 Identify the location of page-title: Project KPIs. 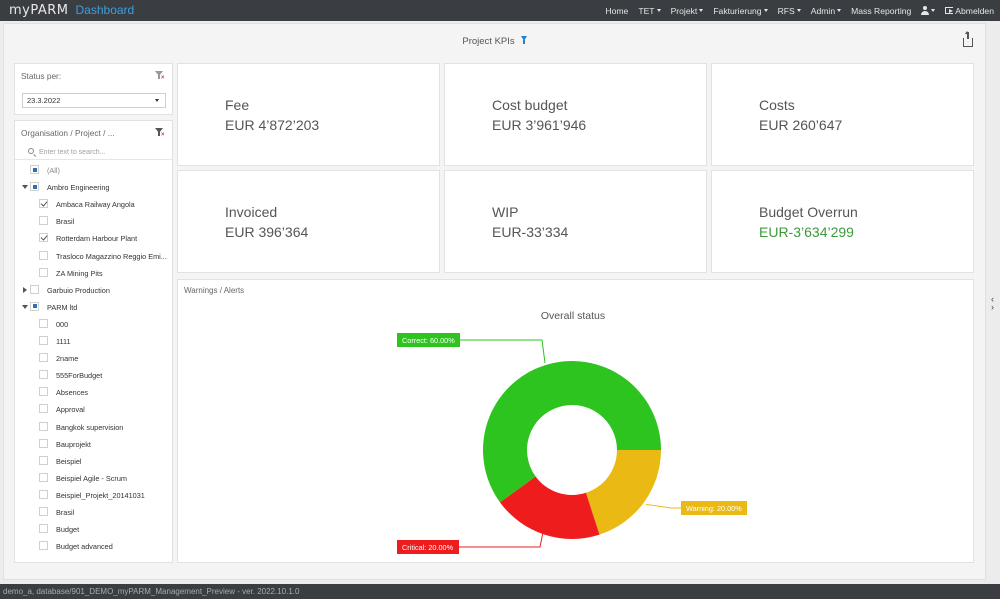
(488, 41).